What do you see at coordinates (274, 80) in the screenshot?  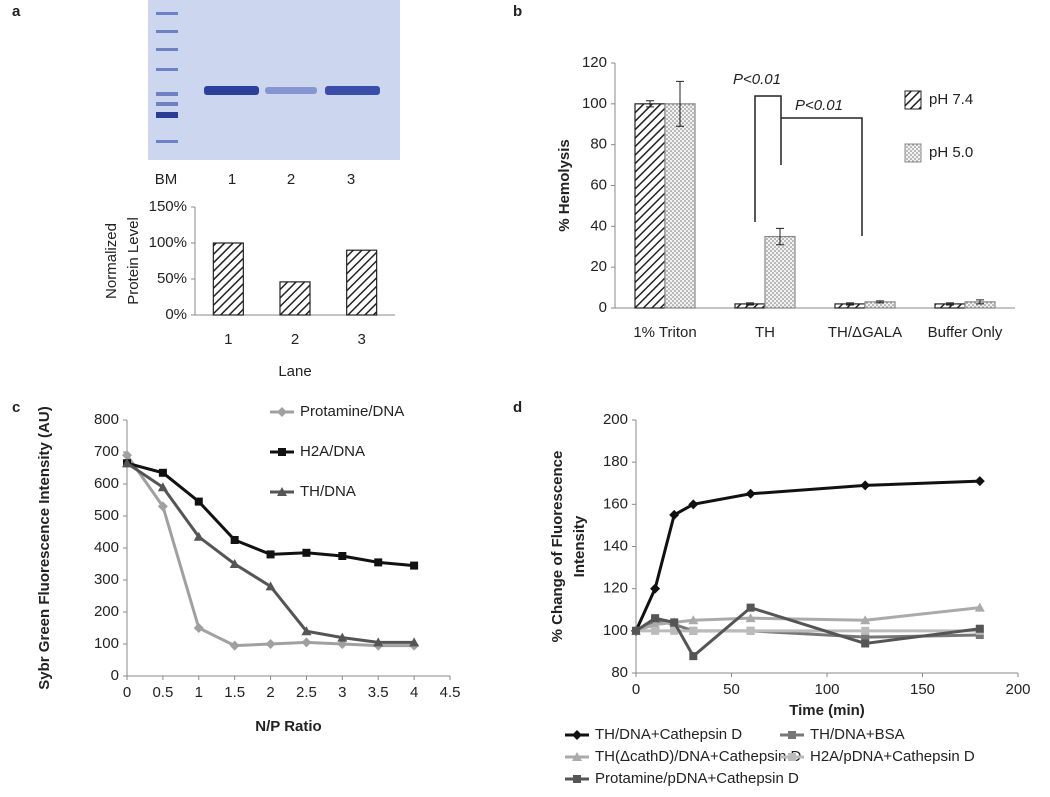 I see `gel-image` at bounding box center [274, 80].